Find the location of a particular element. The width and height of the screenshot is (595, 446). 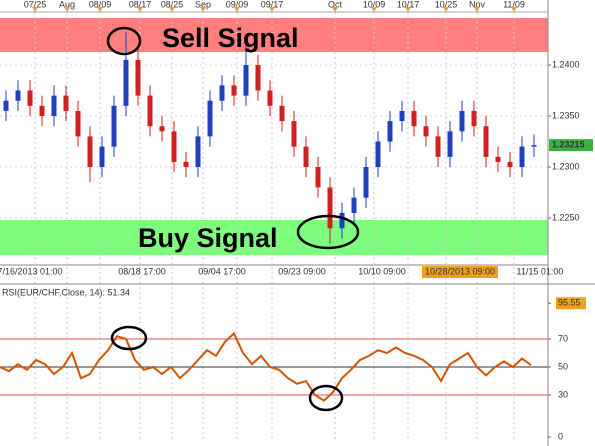

rsi-title: RSI(EUR/CHF,Close, 14): 51.34 is located at coordinates (66, 292).